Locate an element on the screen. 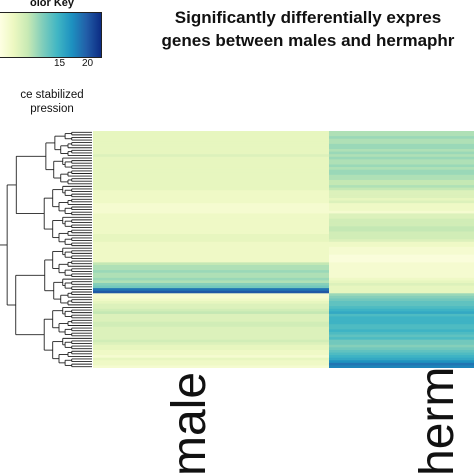 This screenshot has height=476, width=474. color-key-xlabel-line-2: pression is located at coordinates (52, 109).